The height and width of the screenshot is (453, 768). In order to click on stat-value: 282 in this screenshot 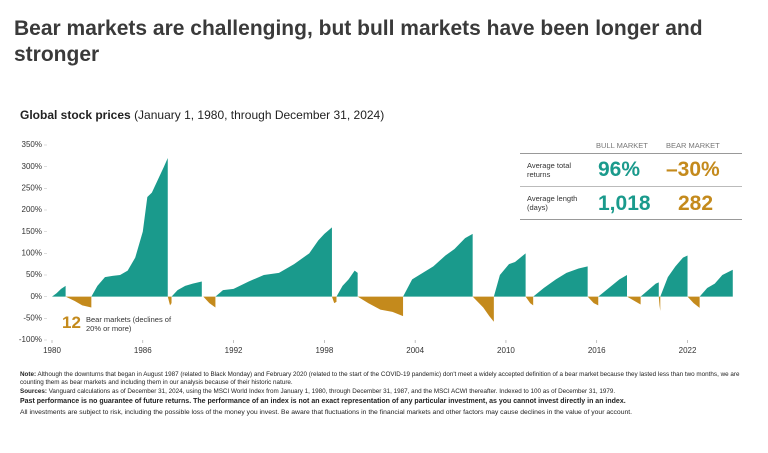, I will do `click(696, 203)`.